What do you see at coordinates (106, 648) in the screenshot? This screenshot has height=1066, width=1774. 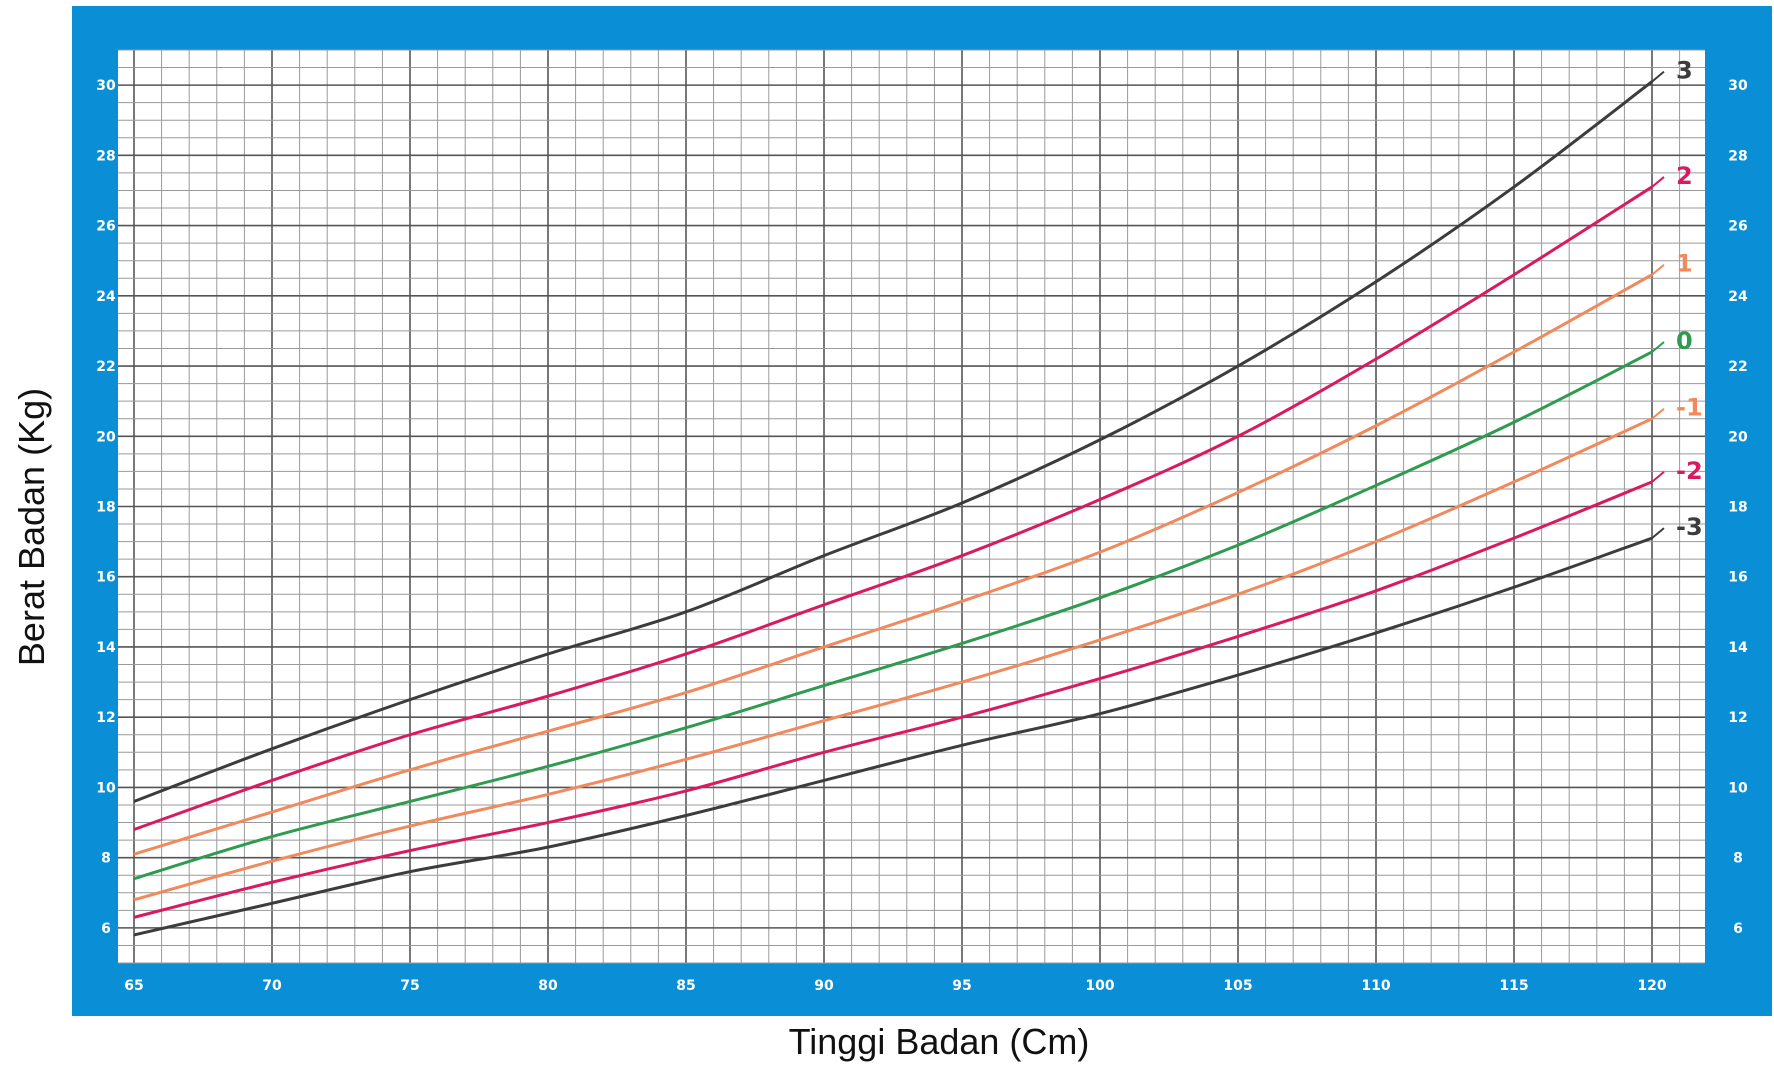 I see `y-tick-label-left: 14` at bounding box center [106, 648].